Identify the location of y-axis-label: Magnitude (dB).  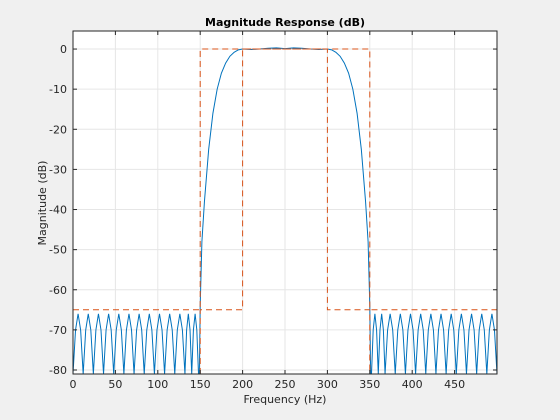
(42, 203).